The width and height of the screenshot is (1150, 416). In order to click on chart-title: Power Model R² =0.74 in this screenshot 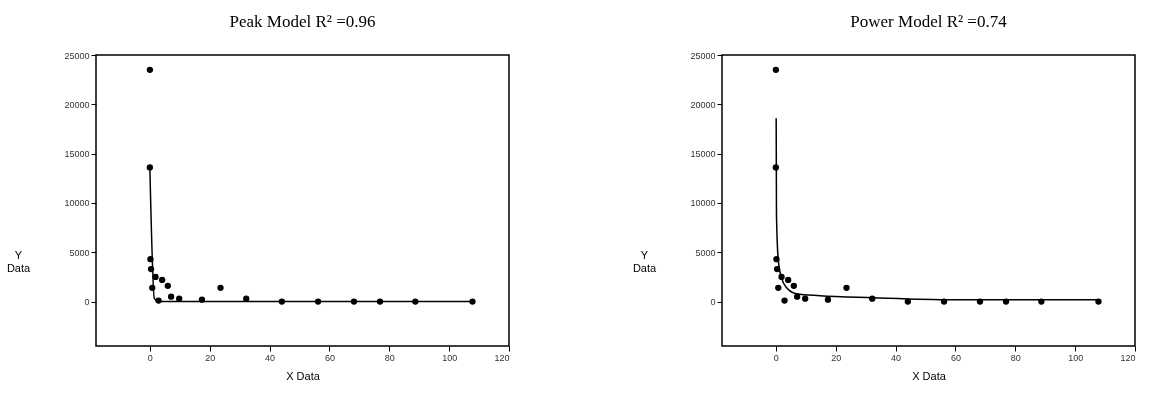, I will do `click(929, 21)`.